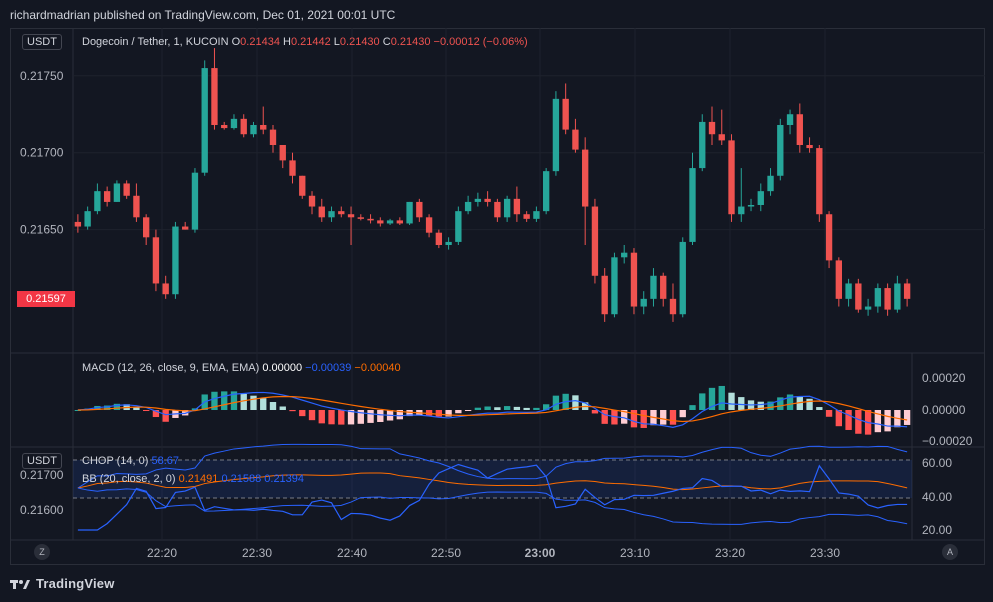 The height and width of the screenshot is (602, 993). Describe the element at coordinates (492, 409) in the screenshot. I see `macd-signal-line` at that location.